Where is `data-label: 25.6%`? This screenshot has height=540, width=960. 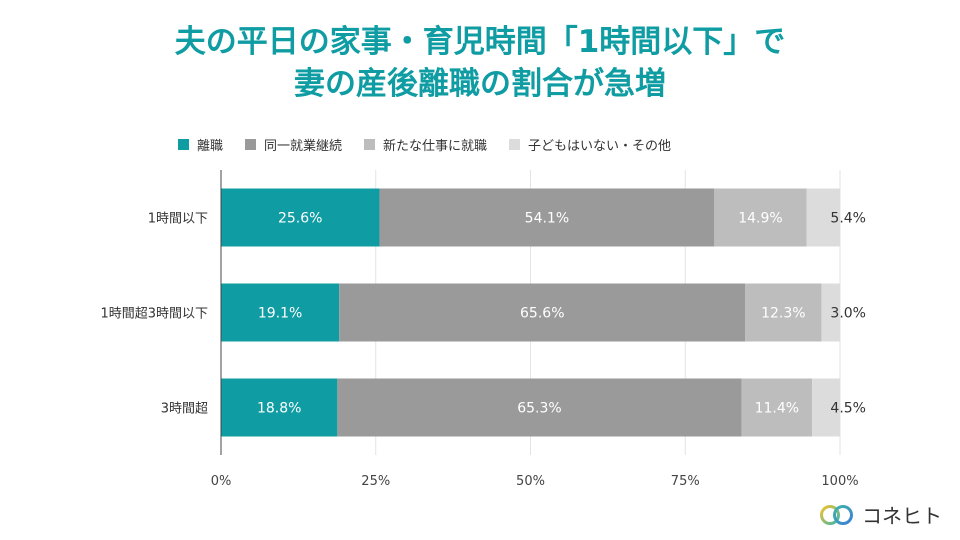 data-label: 25.6% is located at coordinates (300, 219).